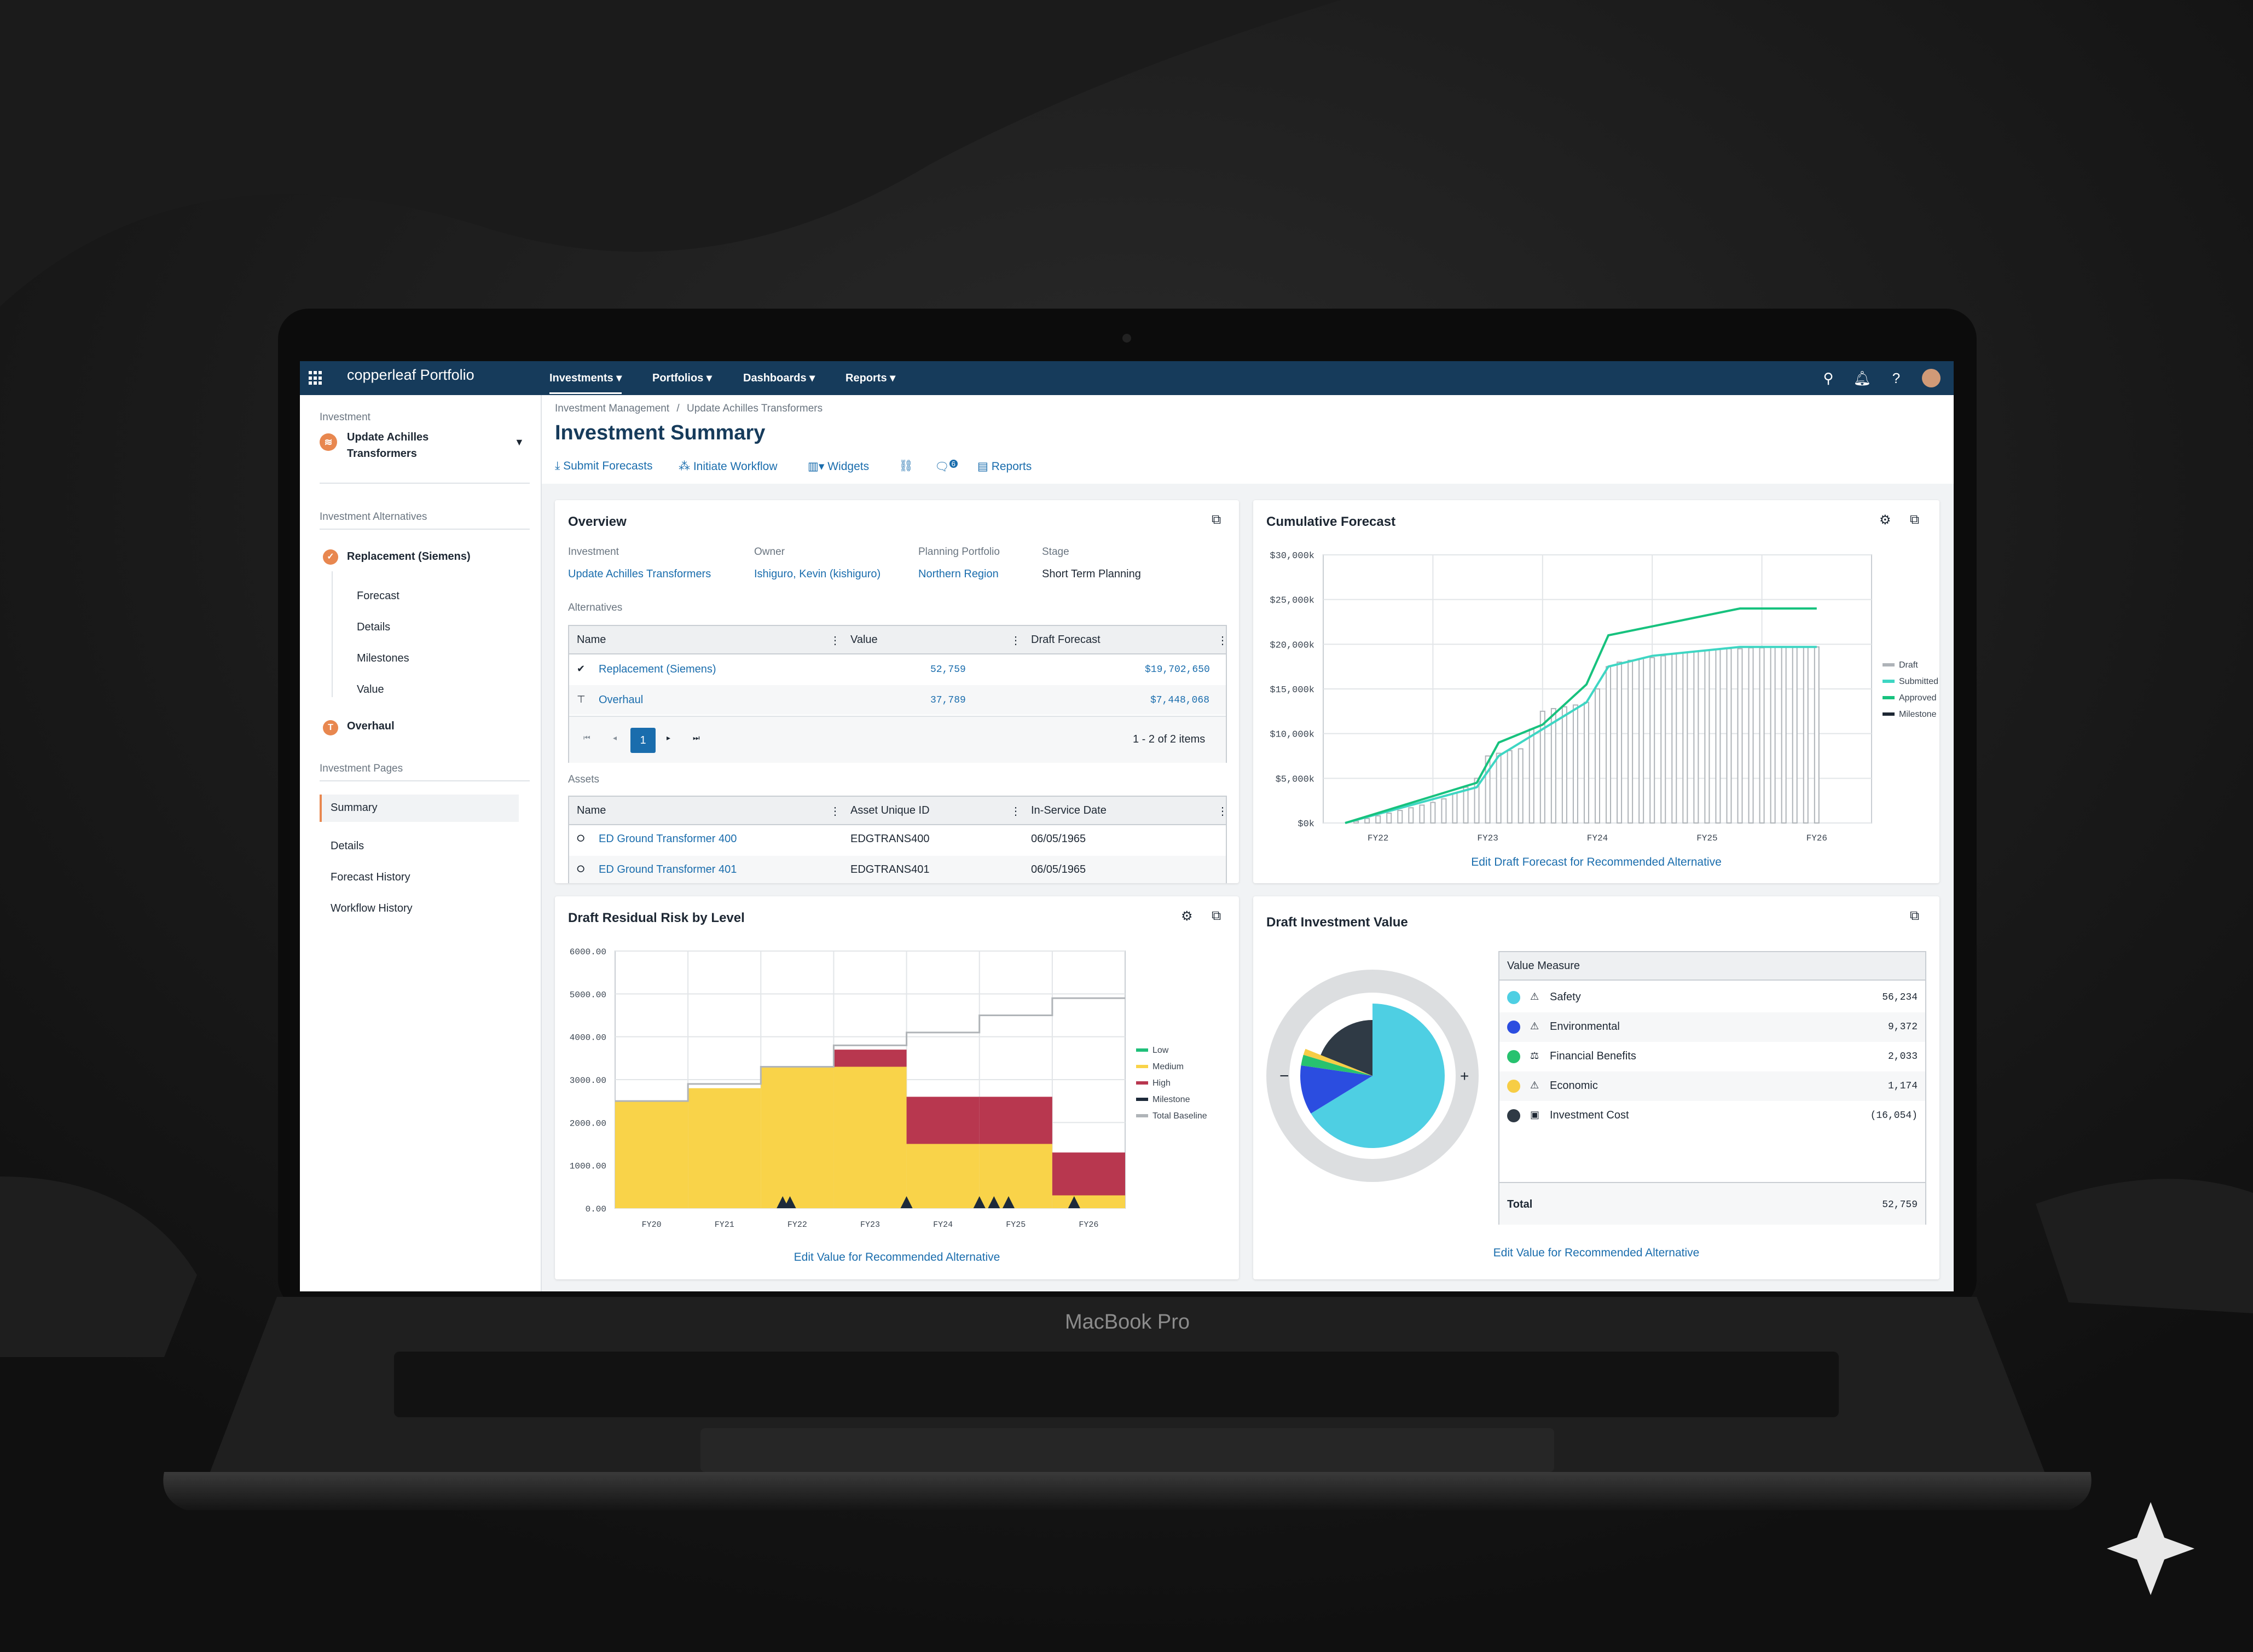 This screenshot has height=1652, width=2253. I want to click on widgets-button: ▥▾ Widgets, so click(838, 466).